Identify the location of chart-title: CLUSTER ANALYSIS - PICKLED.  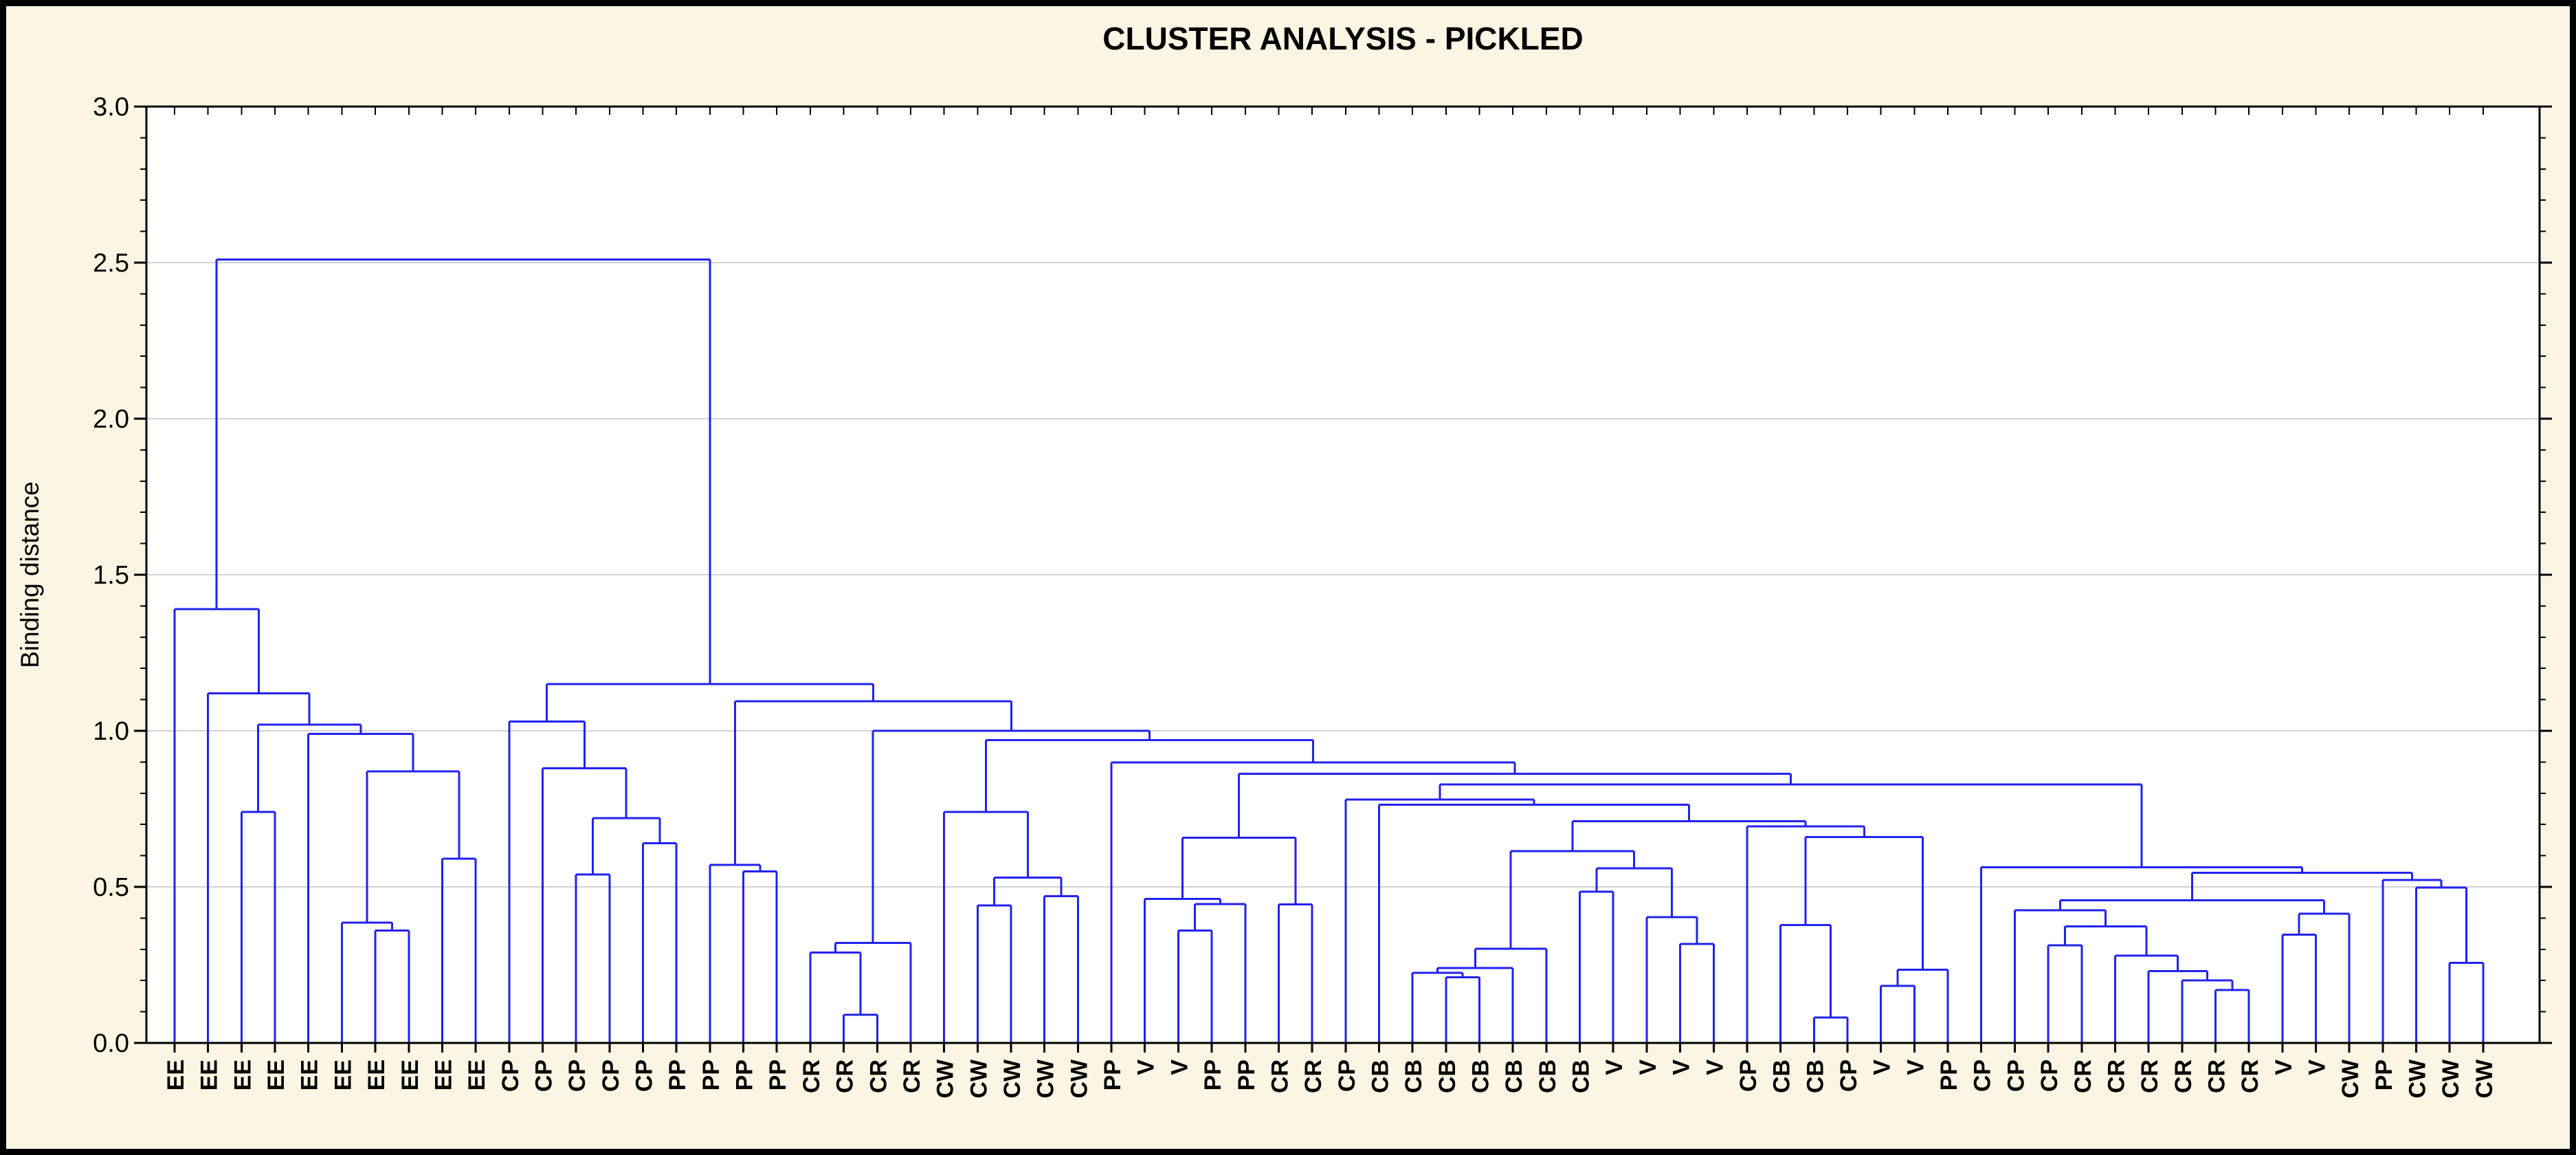
(1342, 38).